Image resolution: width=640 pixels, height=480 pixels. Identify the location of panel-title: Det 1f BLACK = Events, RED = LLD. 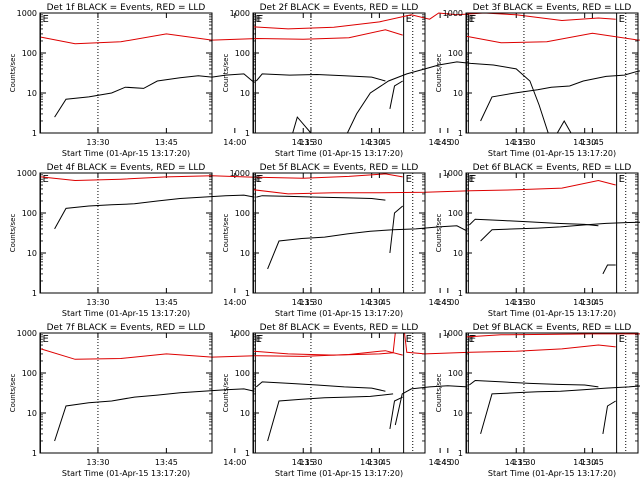
(126, 8).